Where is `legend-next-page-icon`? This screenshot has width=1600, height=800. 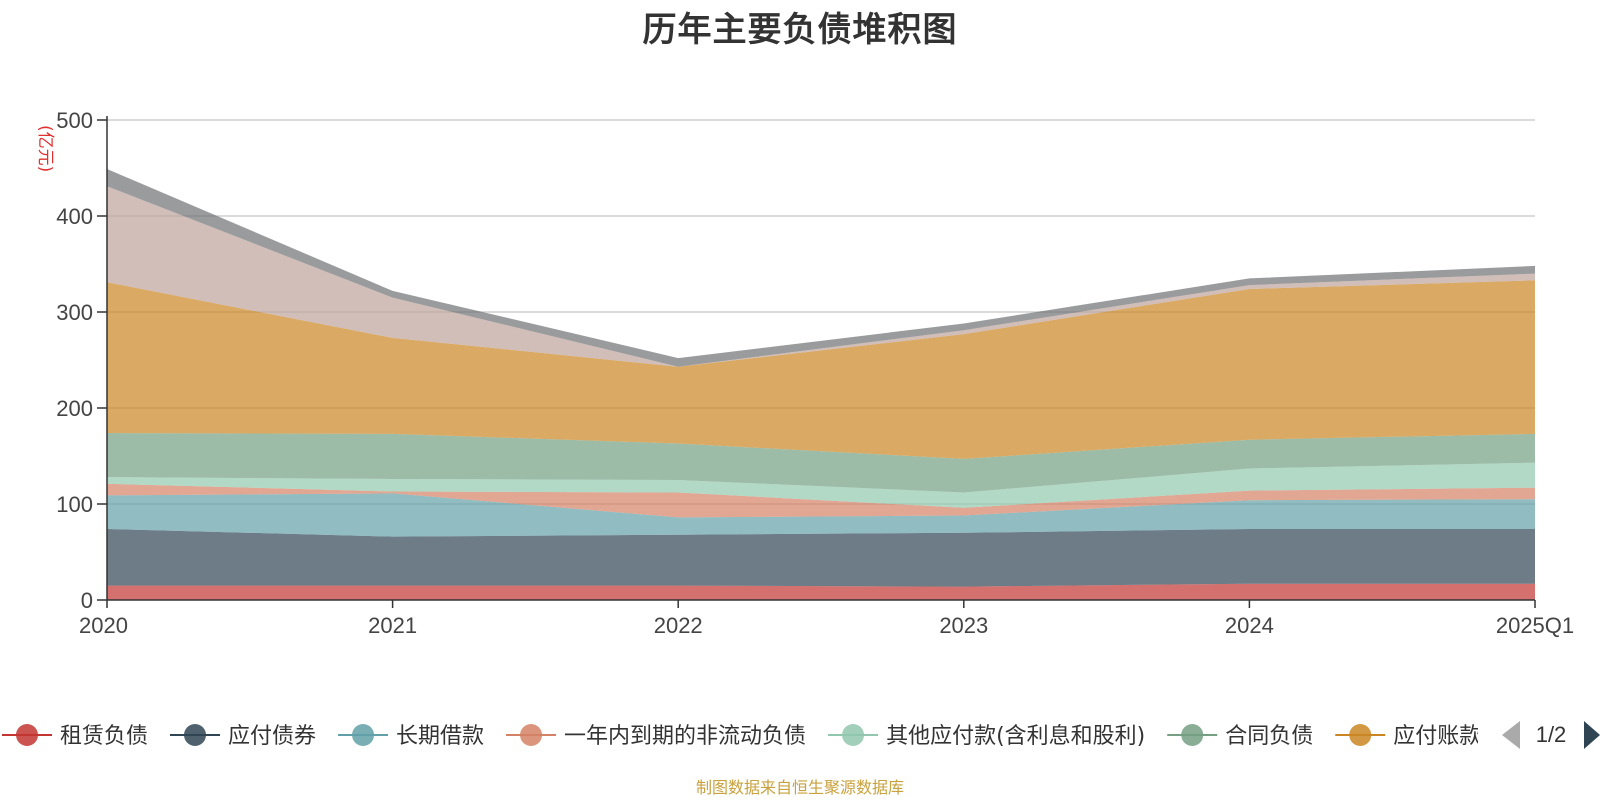 legend-next-page-icon is located at coordinates (1592, 735).